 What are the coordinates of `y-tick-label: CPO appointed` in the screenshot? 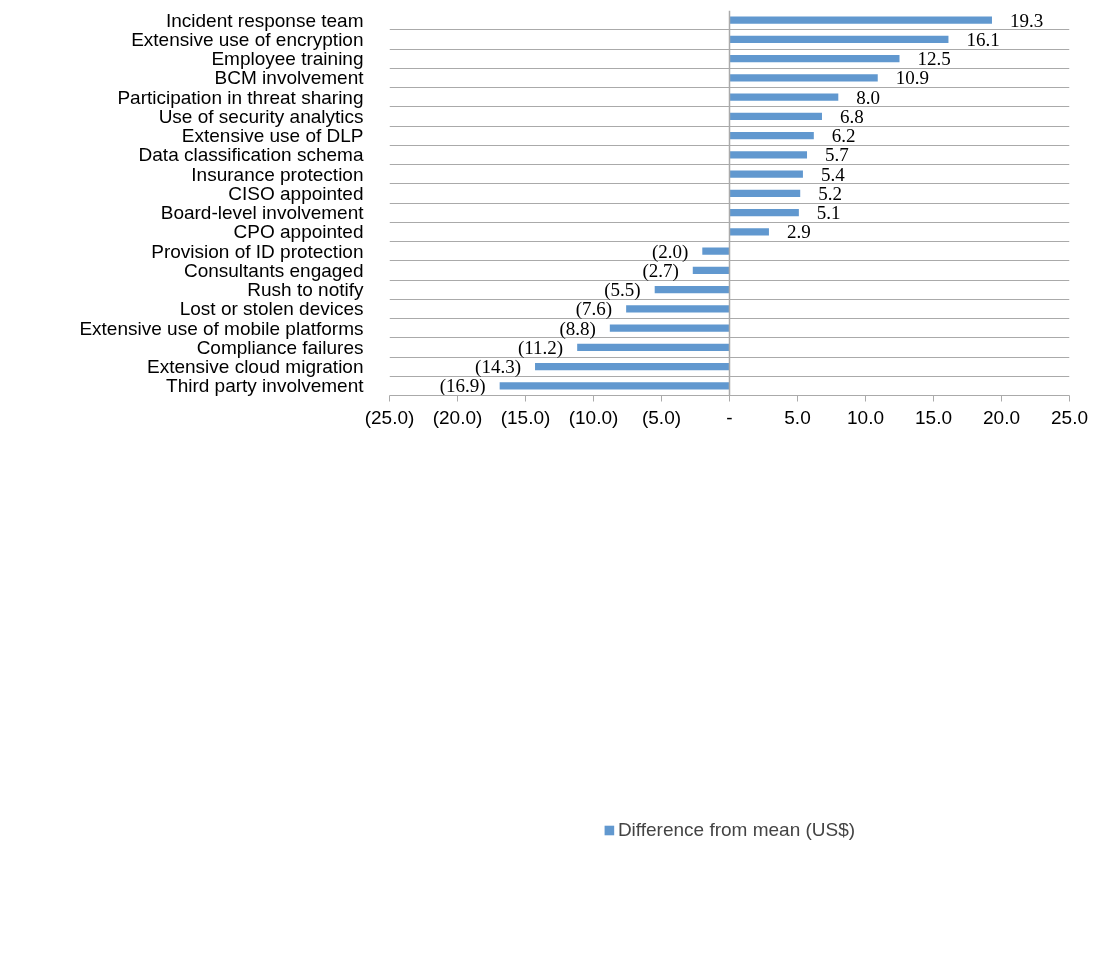 It's located at (298, 232).